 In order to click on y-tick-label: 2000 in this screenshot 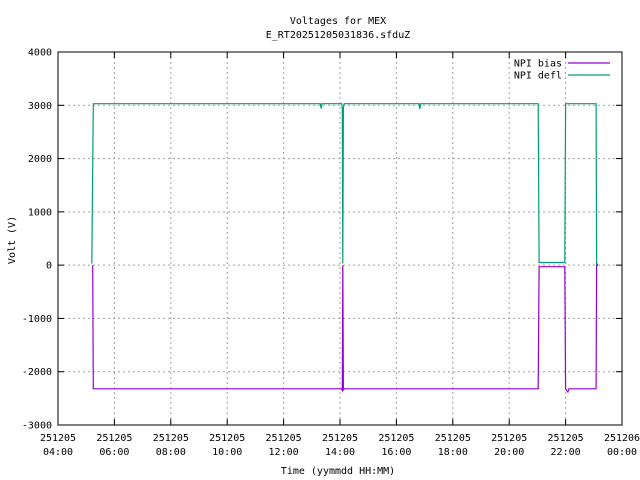, I will do `click(40, 159)`.